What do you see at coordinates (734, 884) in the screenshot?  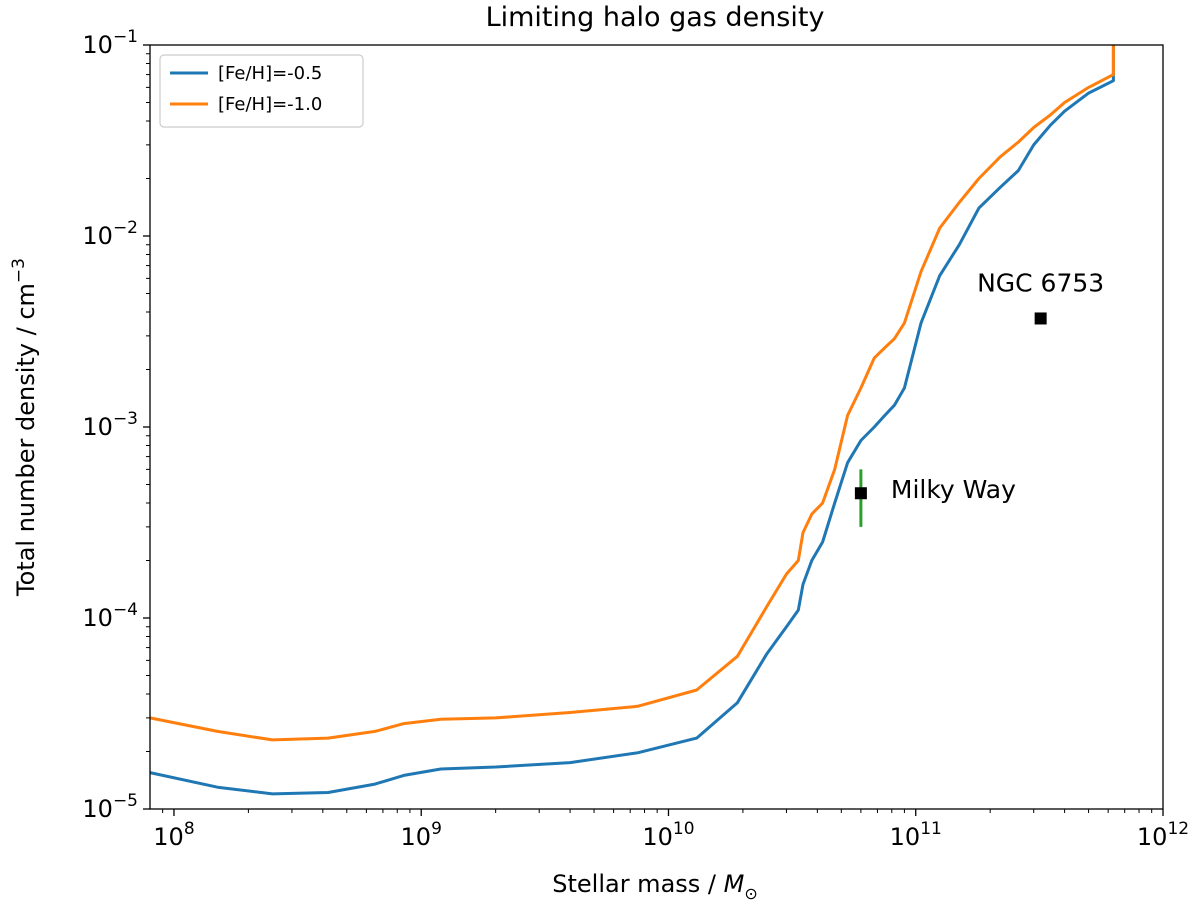 I see `x-axis-label-symbol: M` at bounding box center [734, 884].